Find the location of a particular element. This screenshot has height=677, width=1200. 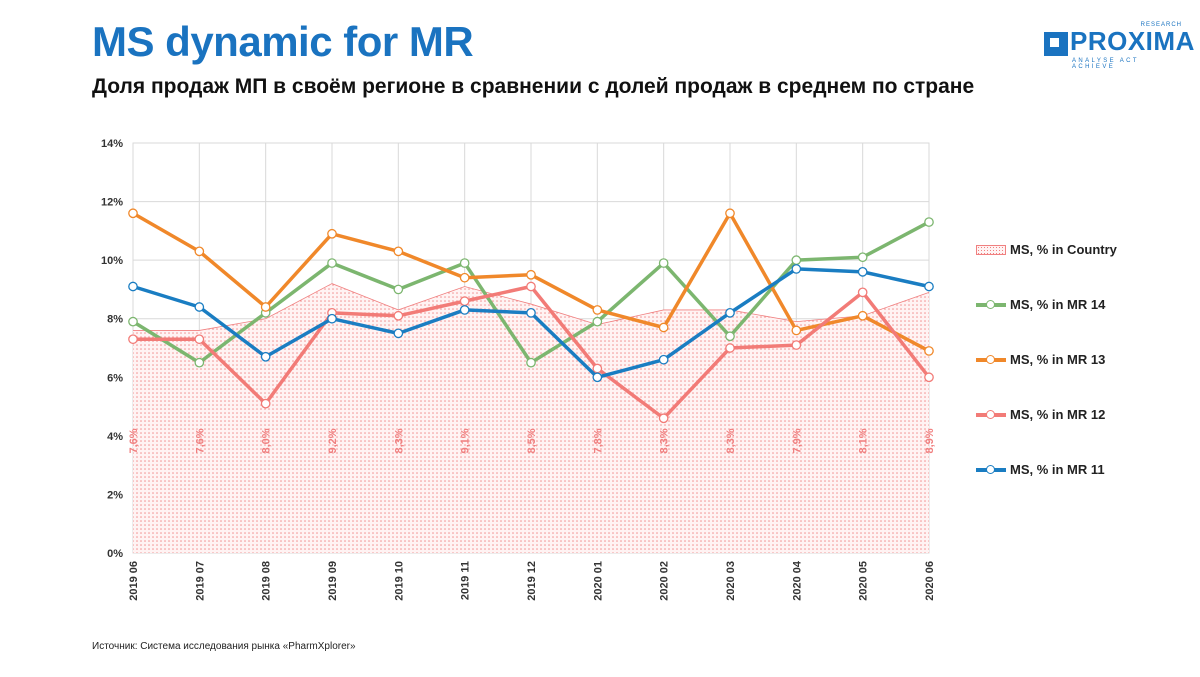

country-area-line is located at coordinates (531, 307).